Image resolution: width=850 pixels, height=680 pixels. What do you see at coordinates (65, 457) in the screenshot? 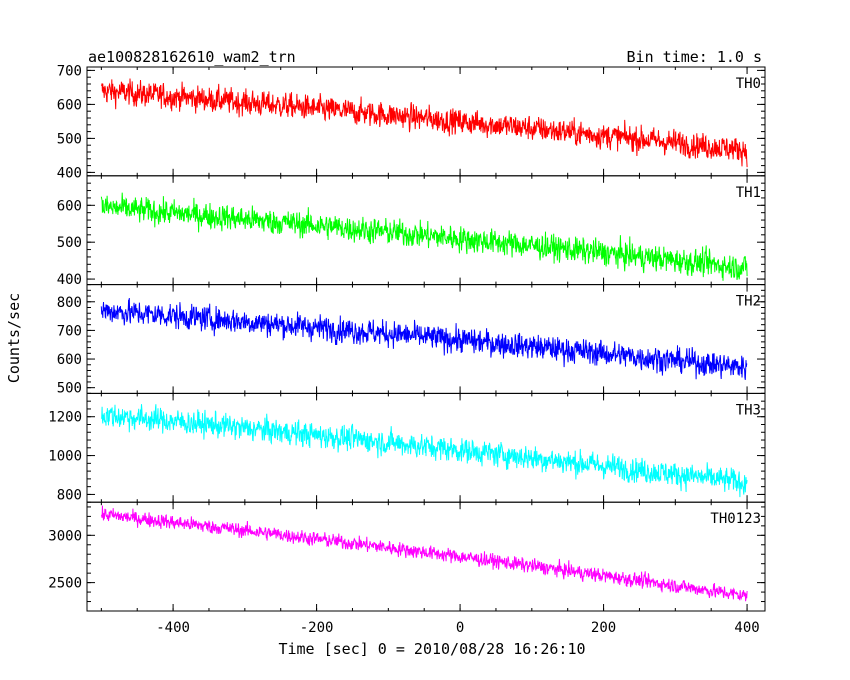
I see `y-tick-label: 1000` at bounding box center [65, 457].